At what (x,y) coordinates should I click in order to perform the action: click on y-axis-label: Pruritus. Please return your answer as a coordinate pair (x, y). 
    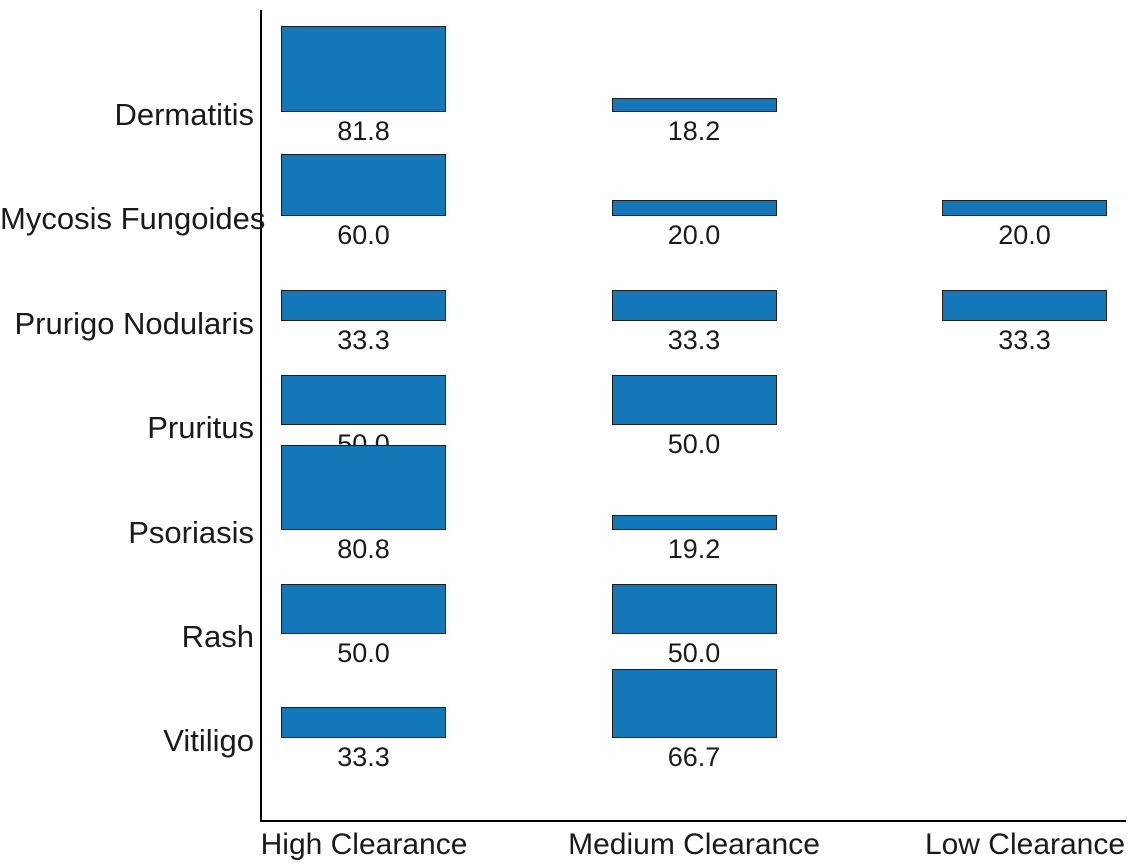
    Looking at the image, I should click on (200, 428).